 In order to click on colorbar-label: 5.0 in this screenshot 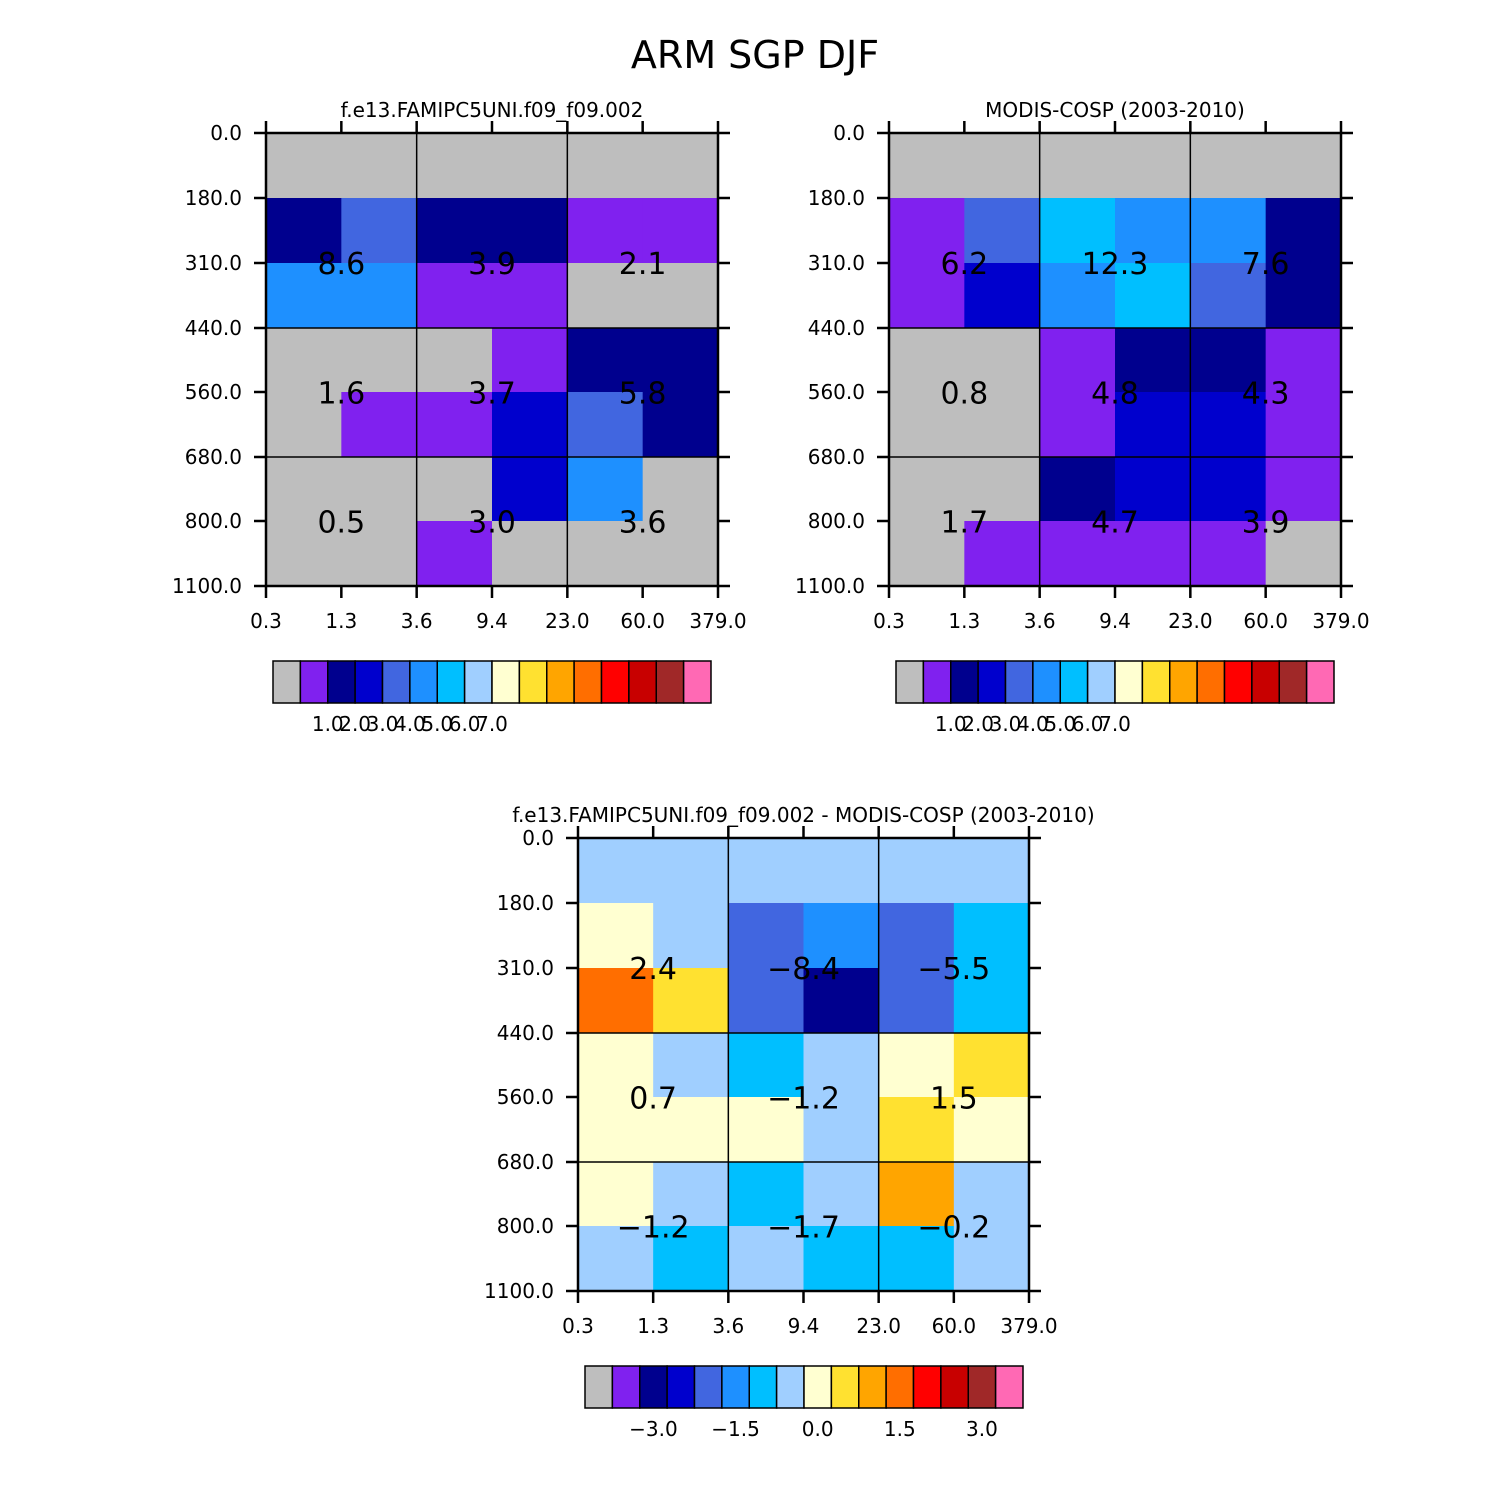, I will do `click(1060, 724)`.